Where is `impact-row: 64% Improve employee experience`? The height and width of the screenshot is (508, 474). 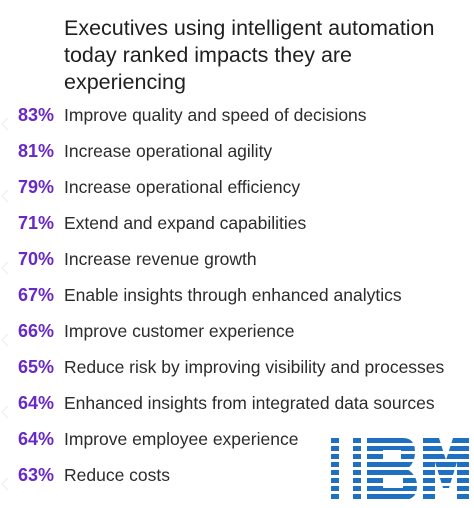
impact-row: 64% Improve employee experience is located at coordinates (158, 439).